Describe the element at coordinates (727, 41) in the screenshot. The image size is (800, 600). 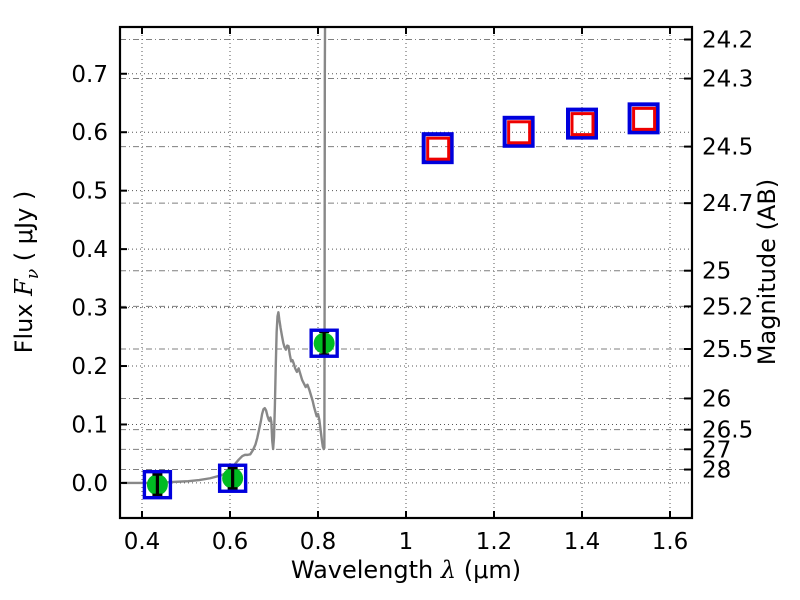
I see `magnitude-tick-label: 24.2` at that location.